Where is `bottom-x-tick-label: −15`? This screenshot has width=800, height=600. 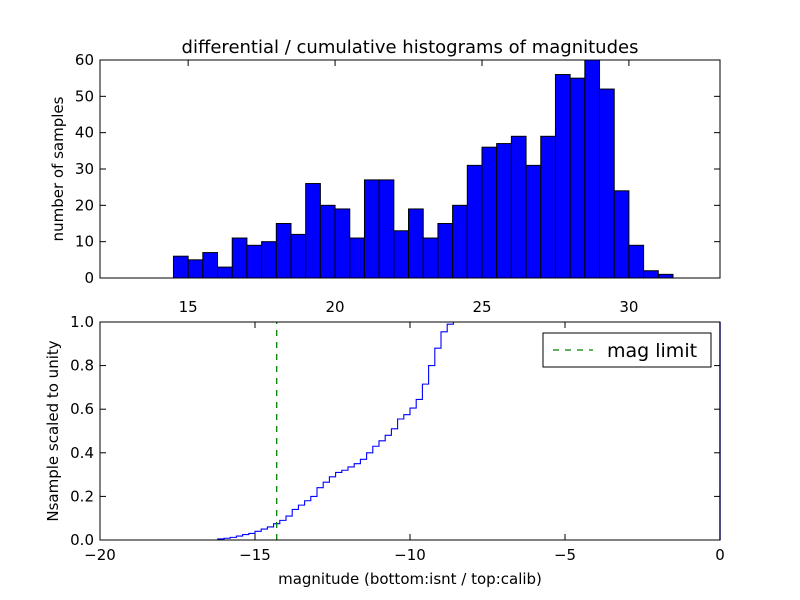
bottom-x-tick-label: −15 is located at coordinates (255, 555).